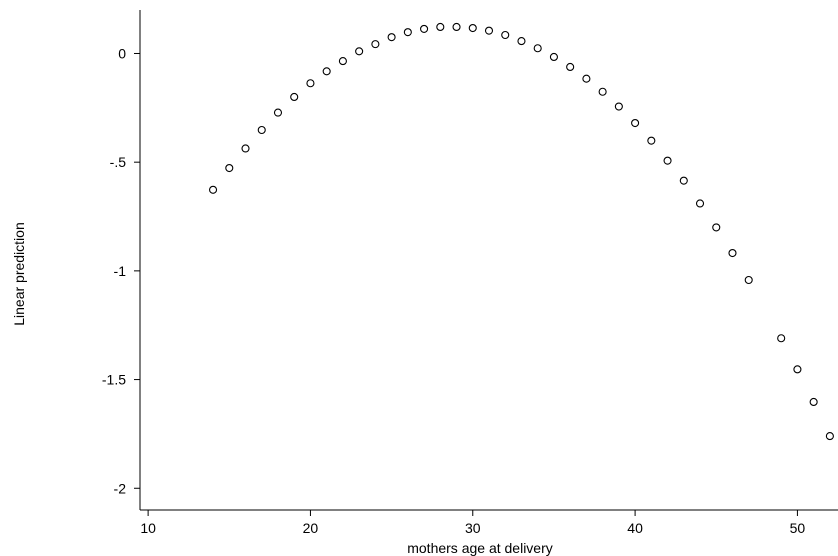  What do you see at coordinates (148, 528) in the screenshot?
I see `x-tick-label: 10` at bounding box center [148, 528].